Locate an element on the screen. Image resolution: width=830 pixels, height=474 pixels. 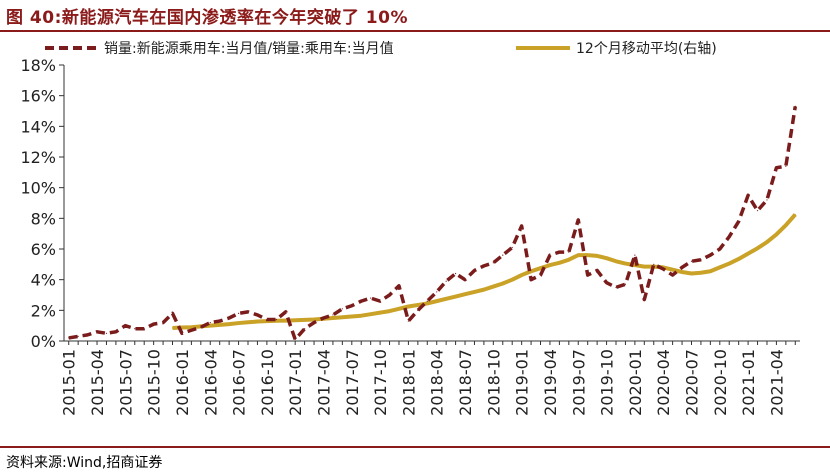
x-tick-label: 2020-10 is located at coordinates (720, 382).